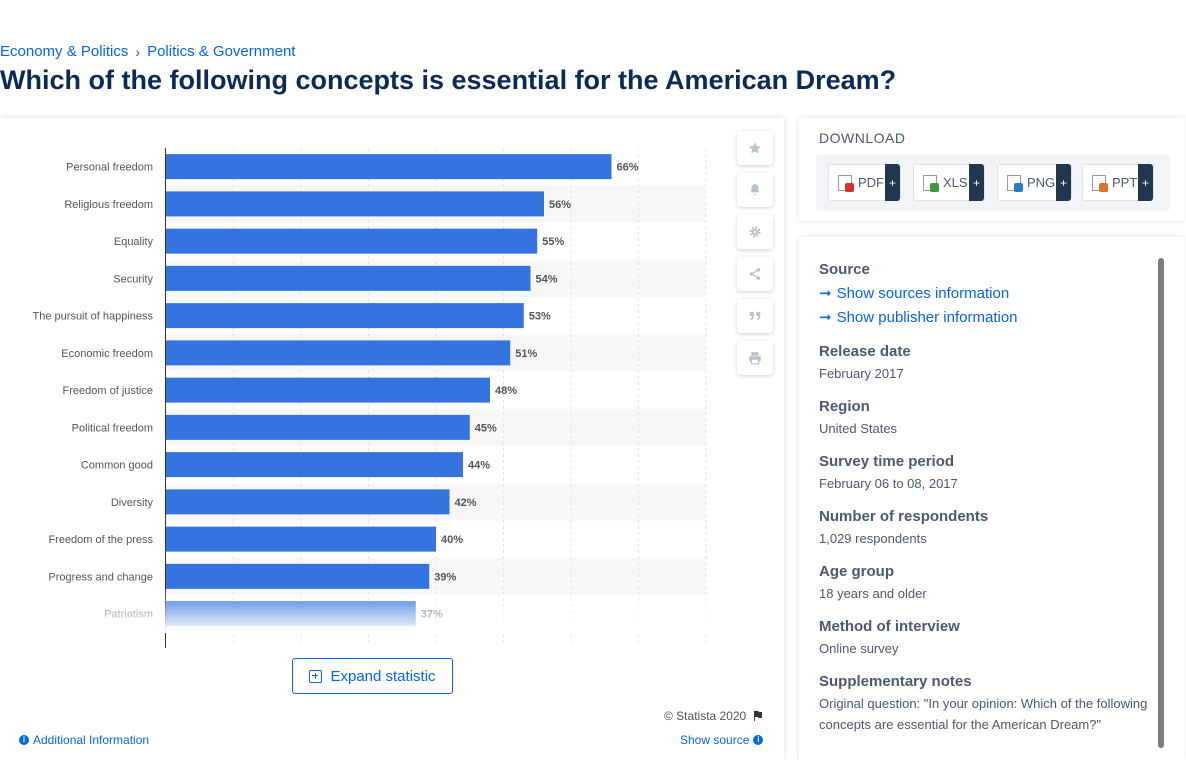 The height and width of the screenshot is (760, 1186). Describe the element at coordinates (221, 51) in the screenshot. I see `breadcrumb-item-politics: Politics & Government` at that location.